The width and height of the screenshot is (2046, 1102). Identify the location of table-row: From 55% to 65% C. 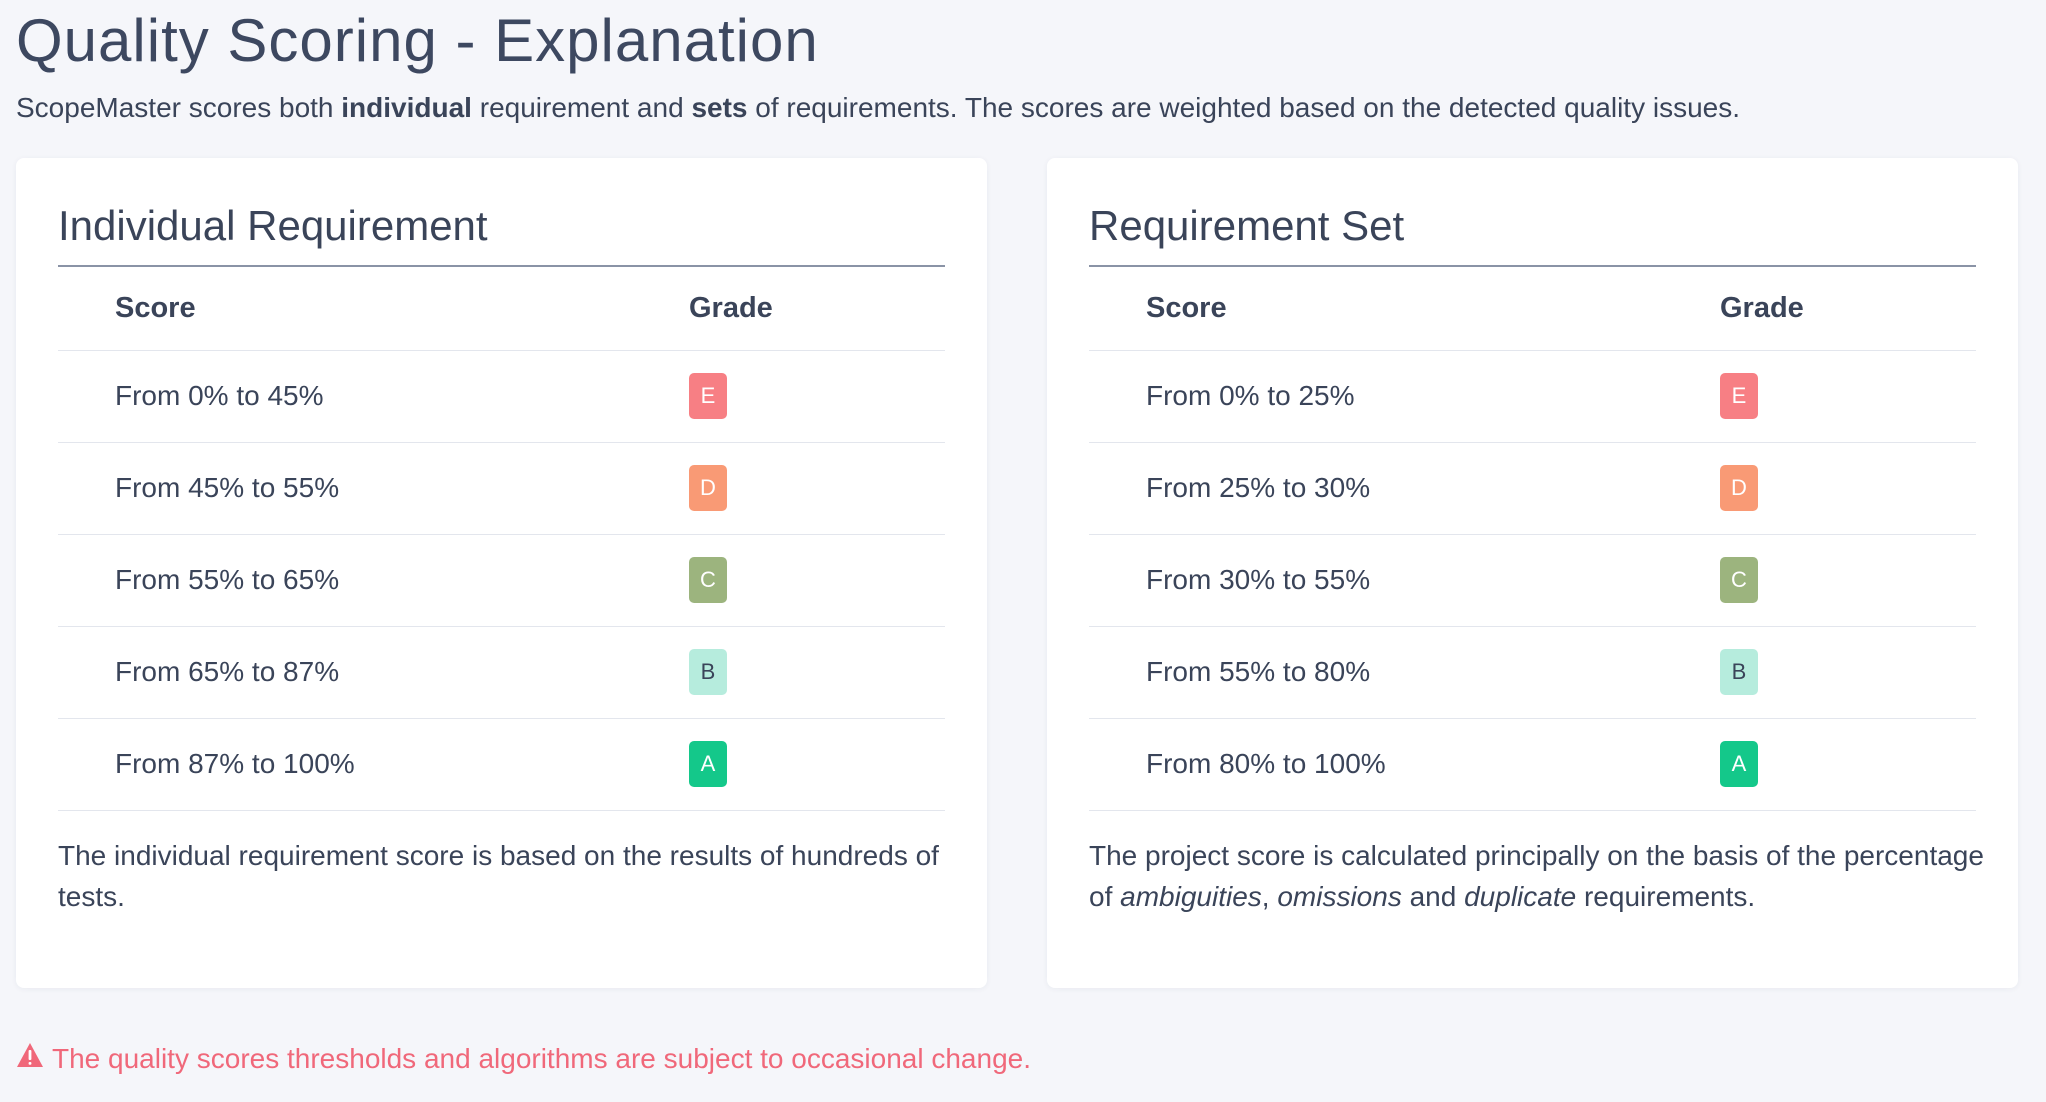
(501, 580).